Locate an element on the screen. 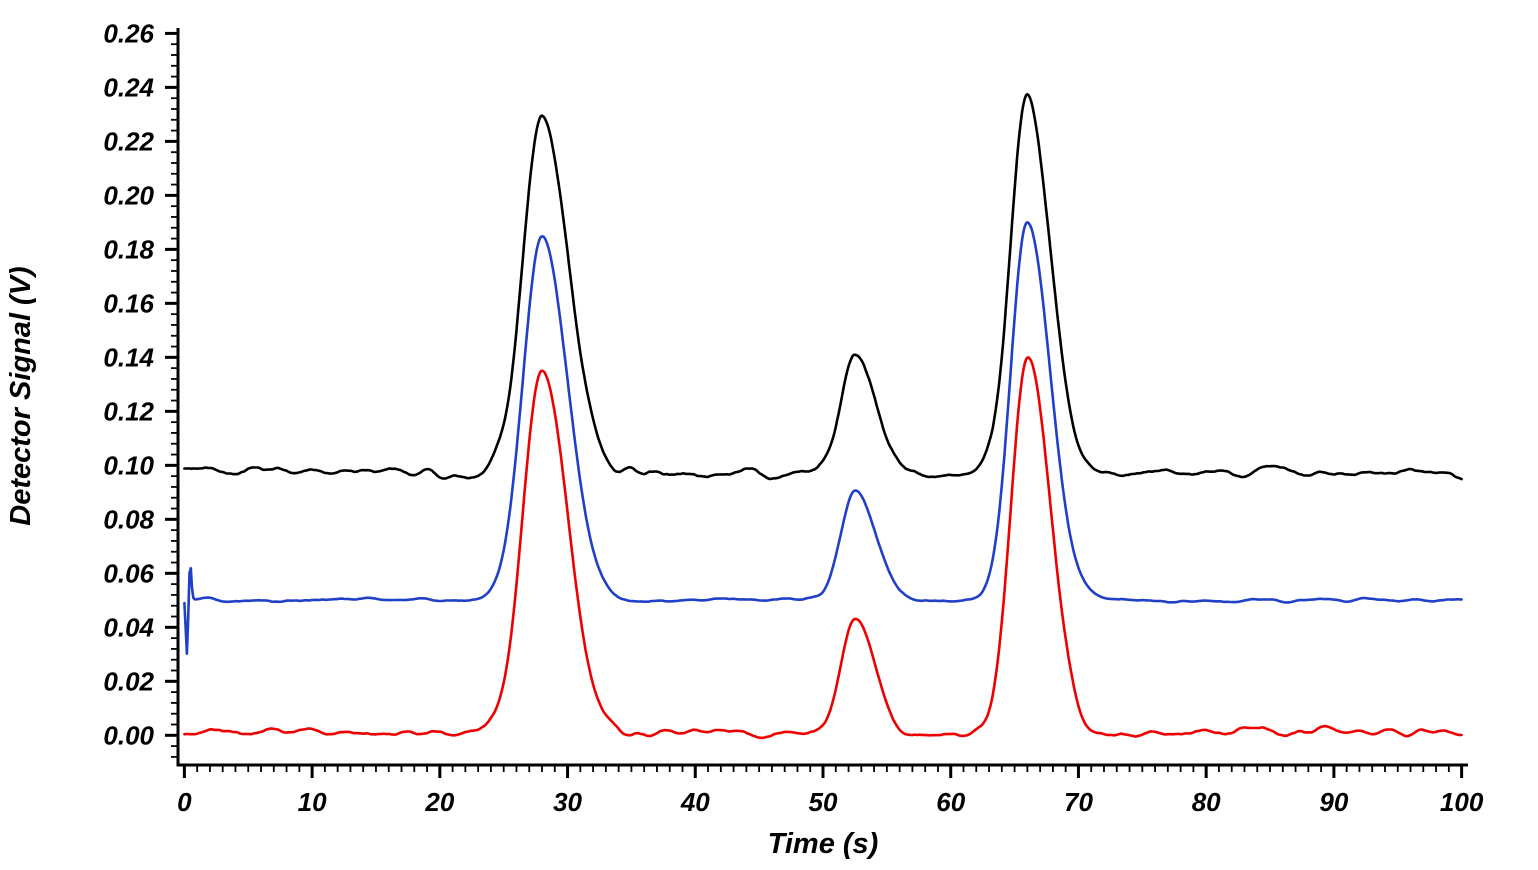  y-tick-label: 0.10 is located at coordinates (128, 465).